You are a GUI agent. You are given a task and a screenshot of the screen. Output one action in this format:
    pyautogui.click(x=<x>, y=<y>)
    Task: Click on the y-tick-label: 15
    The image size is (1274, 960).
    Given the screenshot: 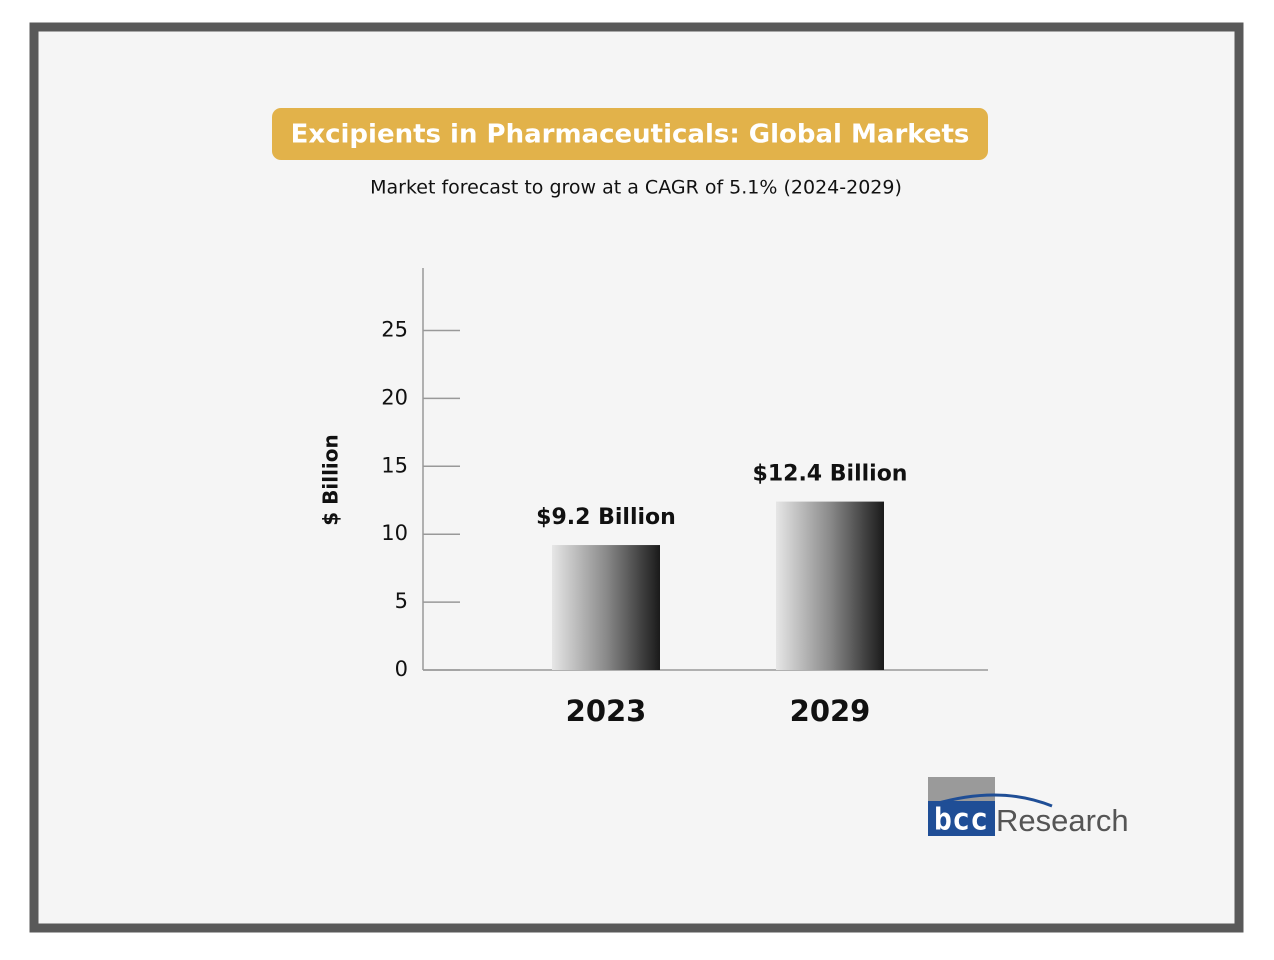 What is the action you would take?
    pyautogui.click(x=394, y=465)
    